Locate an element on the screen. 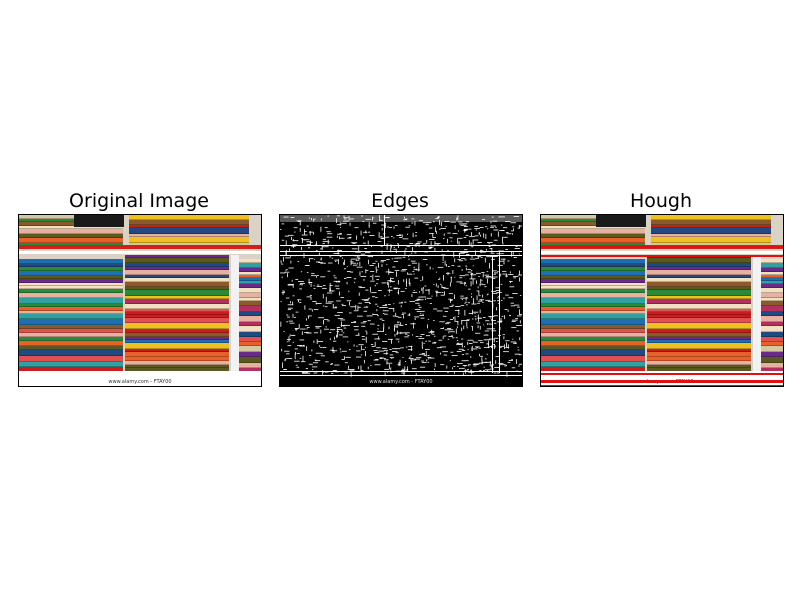 This screenshot has height=600, width=800. hough-image: www.alamy.com - FTAY00 is located at coordinates (662, 300).